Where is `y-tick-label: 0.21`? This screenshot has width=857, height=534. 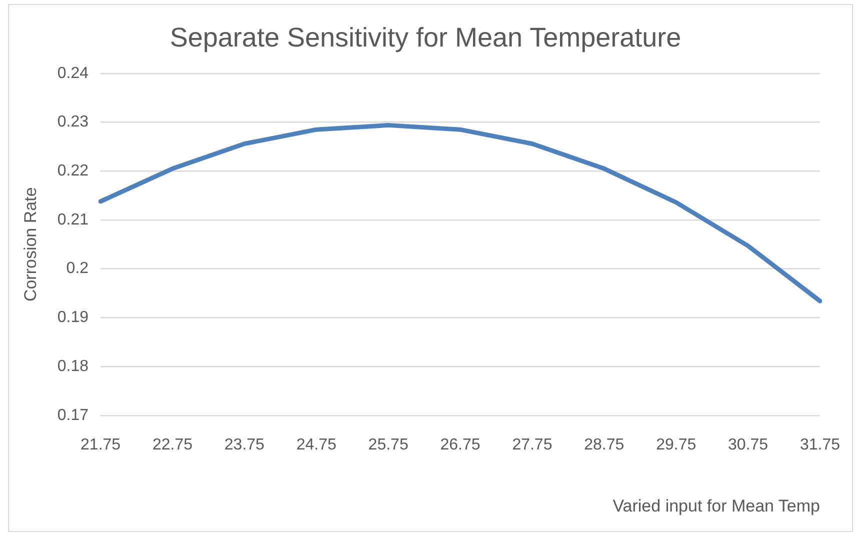 y-tick-label: 0.21 is located at coordinates (73, 219).